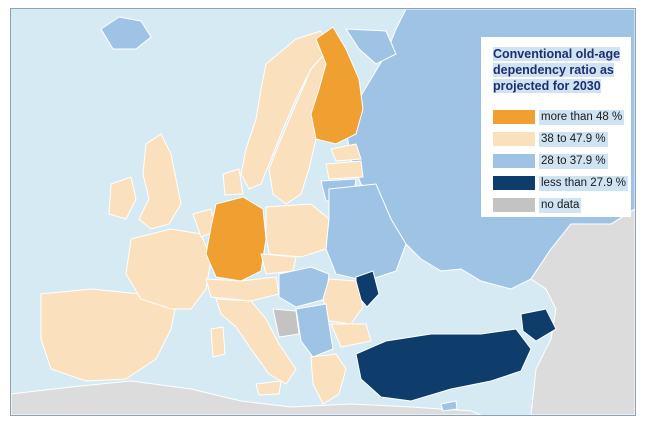 This screenshot has height=427, width=645. I want to click on legend-label: no data, so click(560, 205).